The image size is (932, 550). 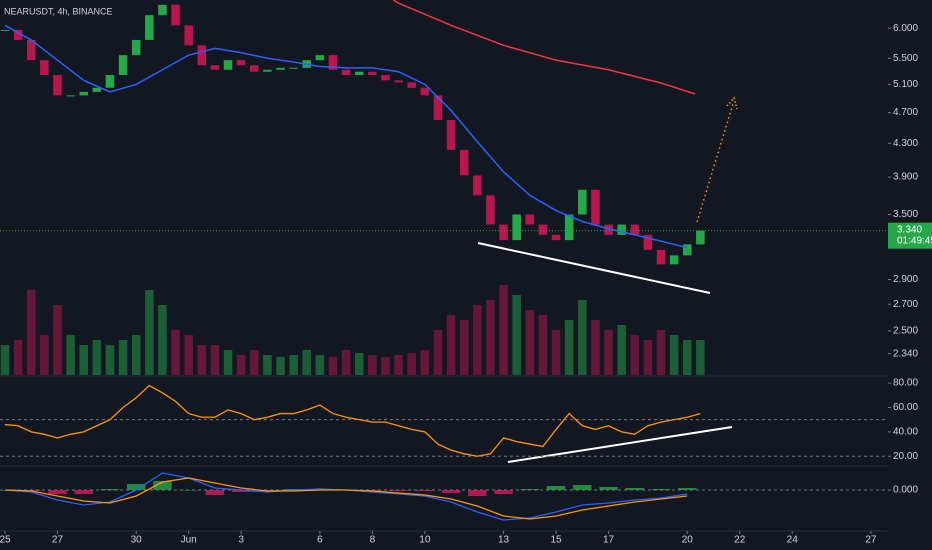 What do you see at coordinates (905, 353) in the screenshot?
I see `y-tick-label: 2.340` at bounding box center [905, 353].